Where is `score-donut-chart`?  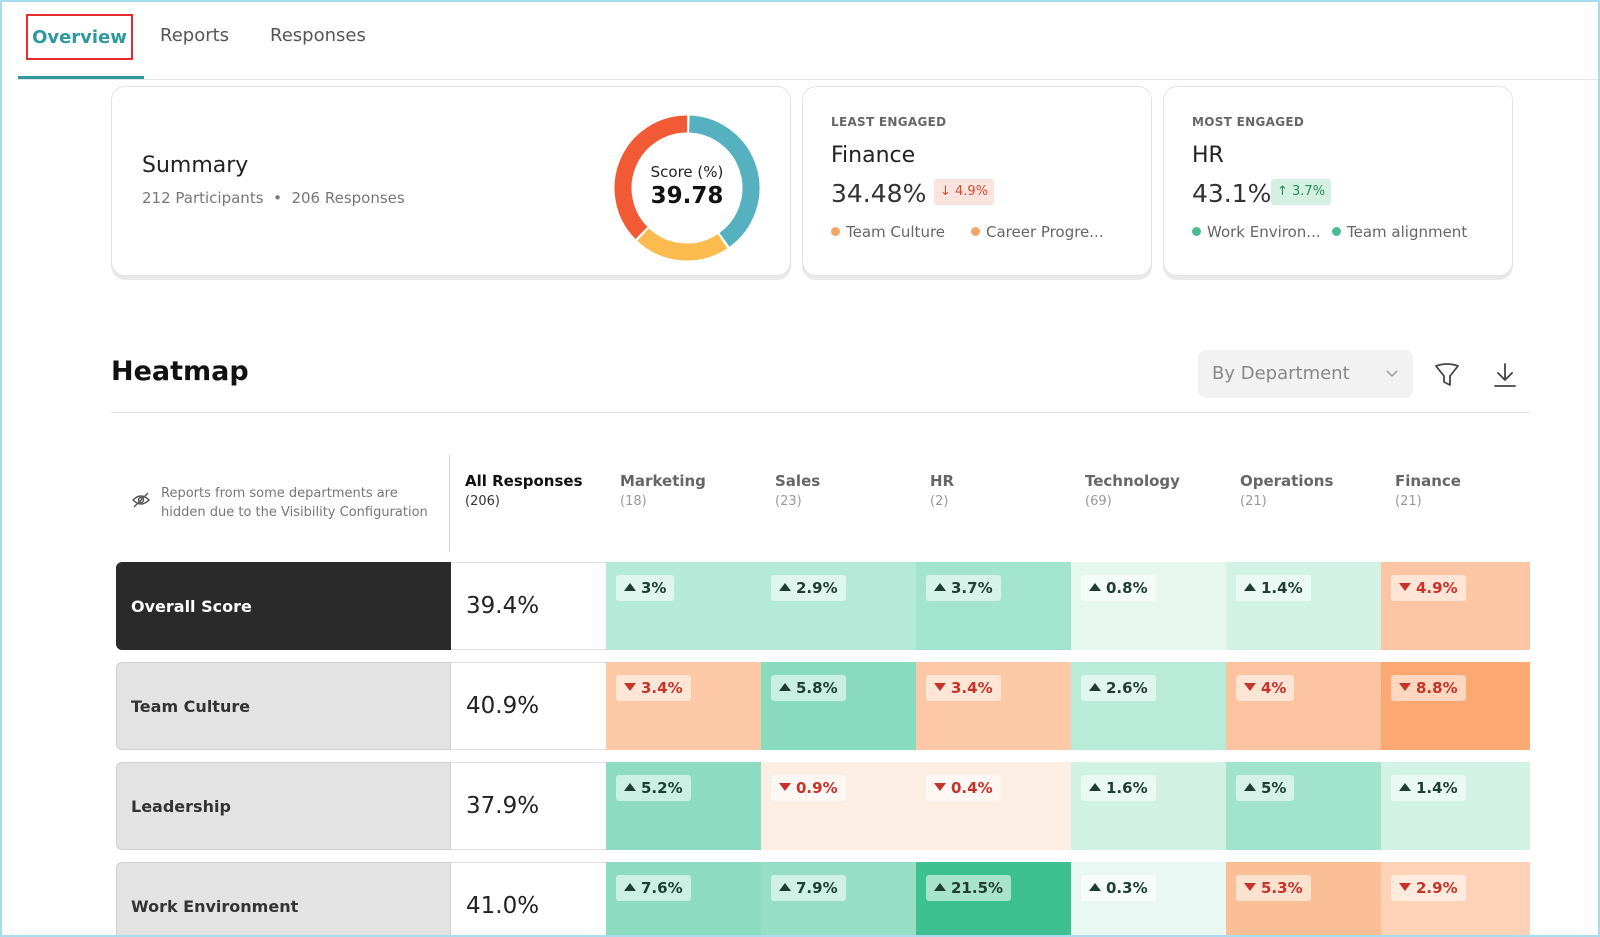
score-donut-chart is located at coordinates (687, 188).